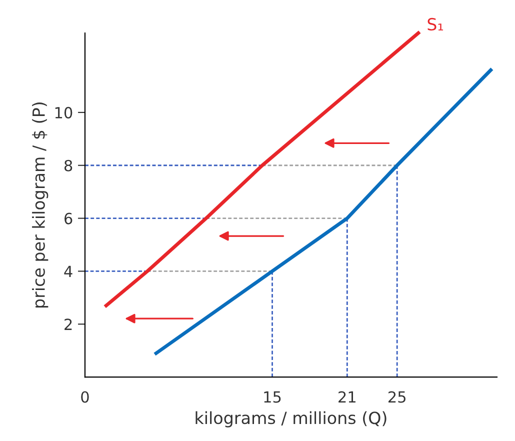 This screenshot has height=441, width=515. Describe the element at coordinates (68, 324) in the screenshot. I see `y-tick-label: 2` at that location.